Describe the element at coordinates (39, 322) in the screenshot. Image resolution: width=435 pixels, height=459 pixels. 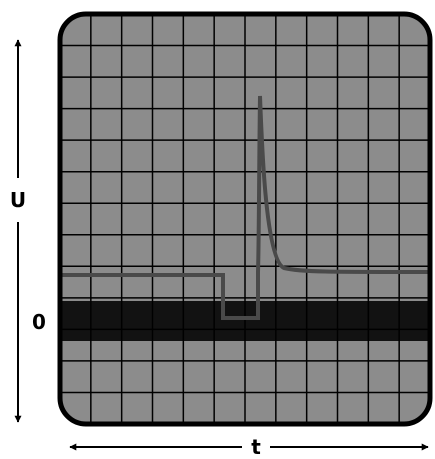
I see `zero-level-label: 0` at that location.